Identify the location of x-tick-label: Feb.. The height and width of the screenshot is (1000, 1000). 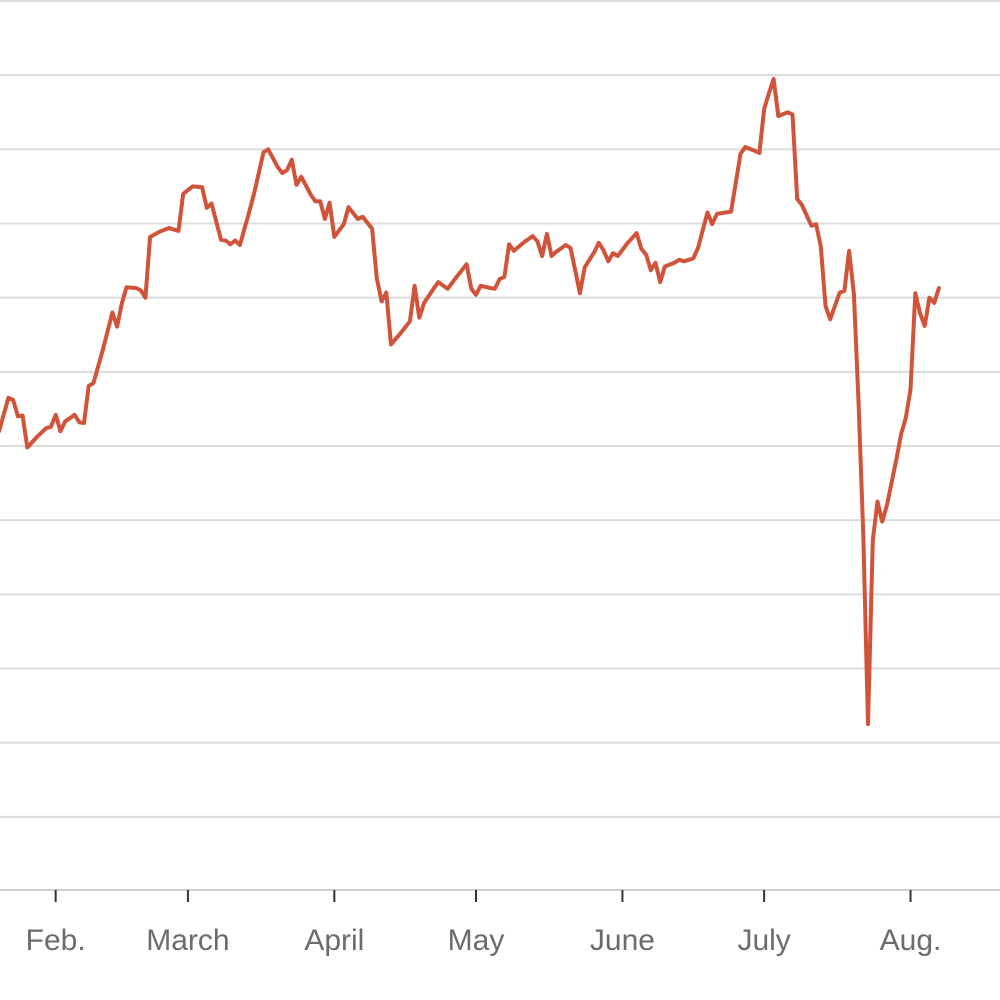
(56, 940).